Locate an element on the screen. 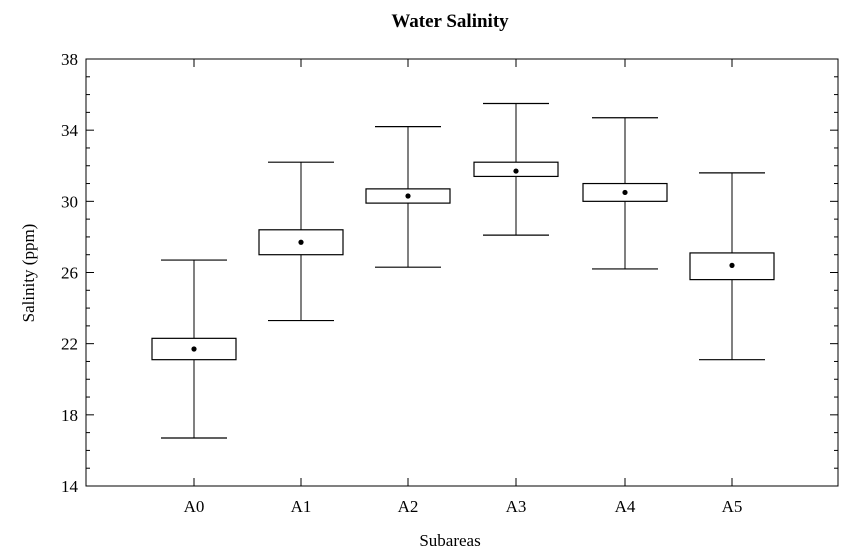  box-a5 is located at coordinates (732, 266).